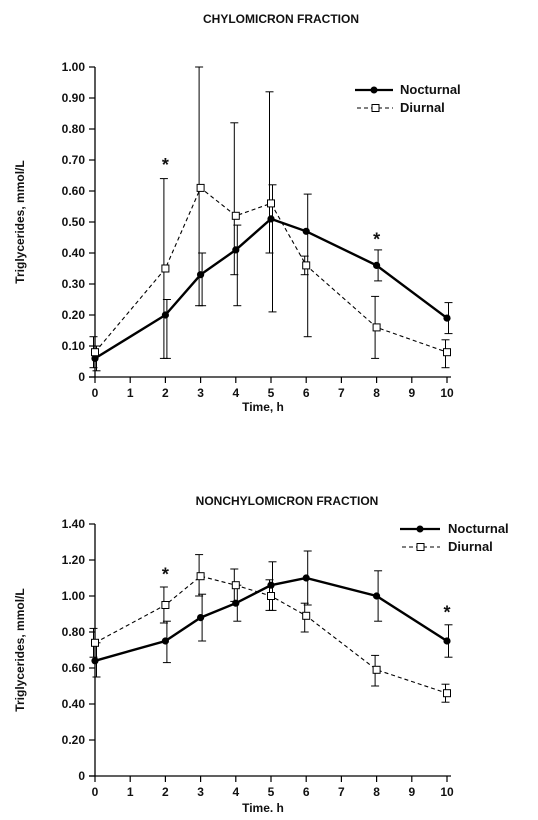 The width and height of the screenshot is (538, 820). Describe the element at coordinates (287, 501) in the screenshot. I see `chart-title: NONCHYLOMICRON FRACTION` at that location.